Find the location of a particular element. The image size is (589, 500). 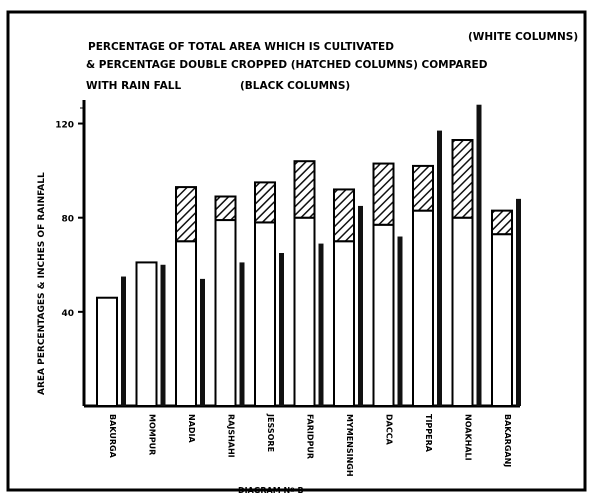

y-tick-label: 40 is located at coordinates (67, 314).